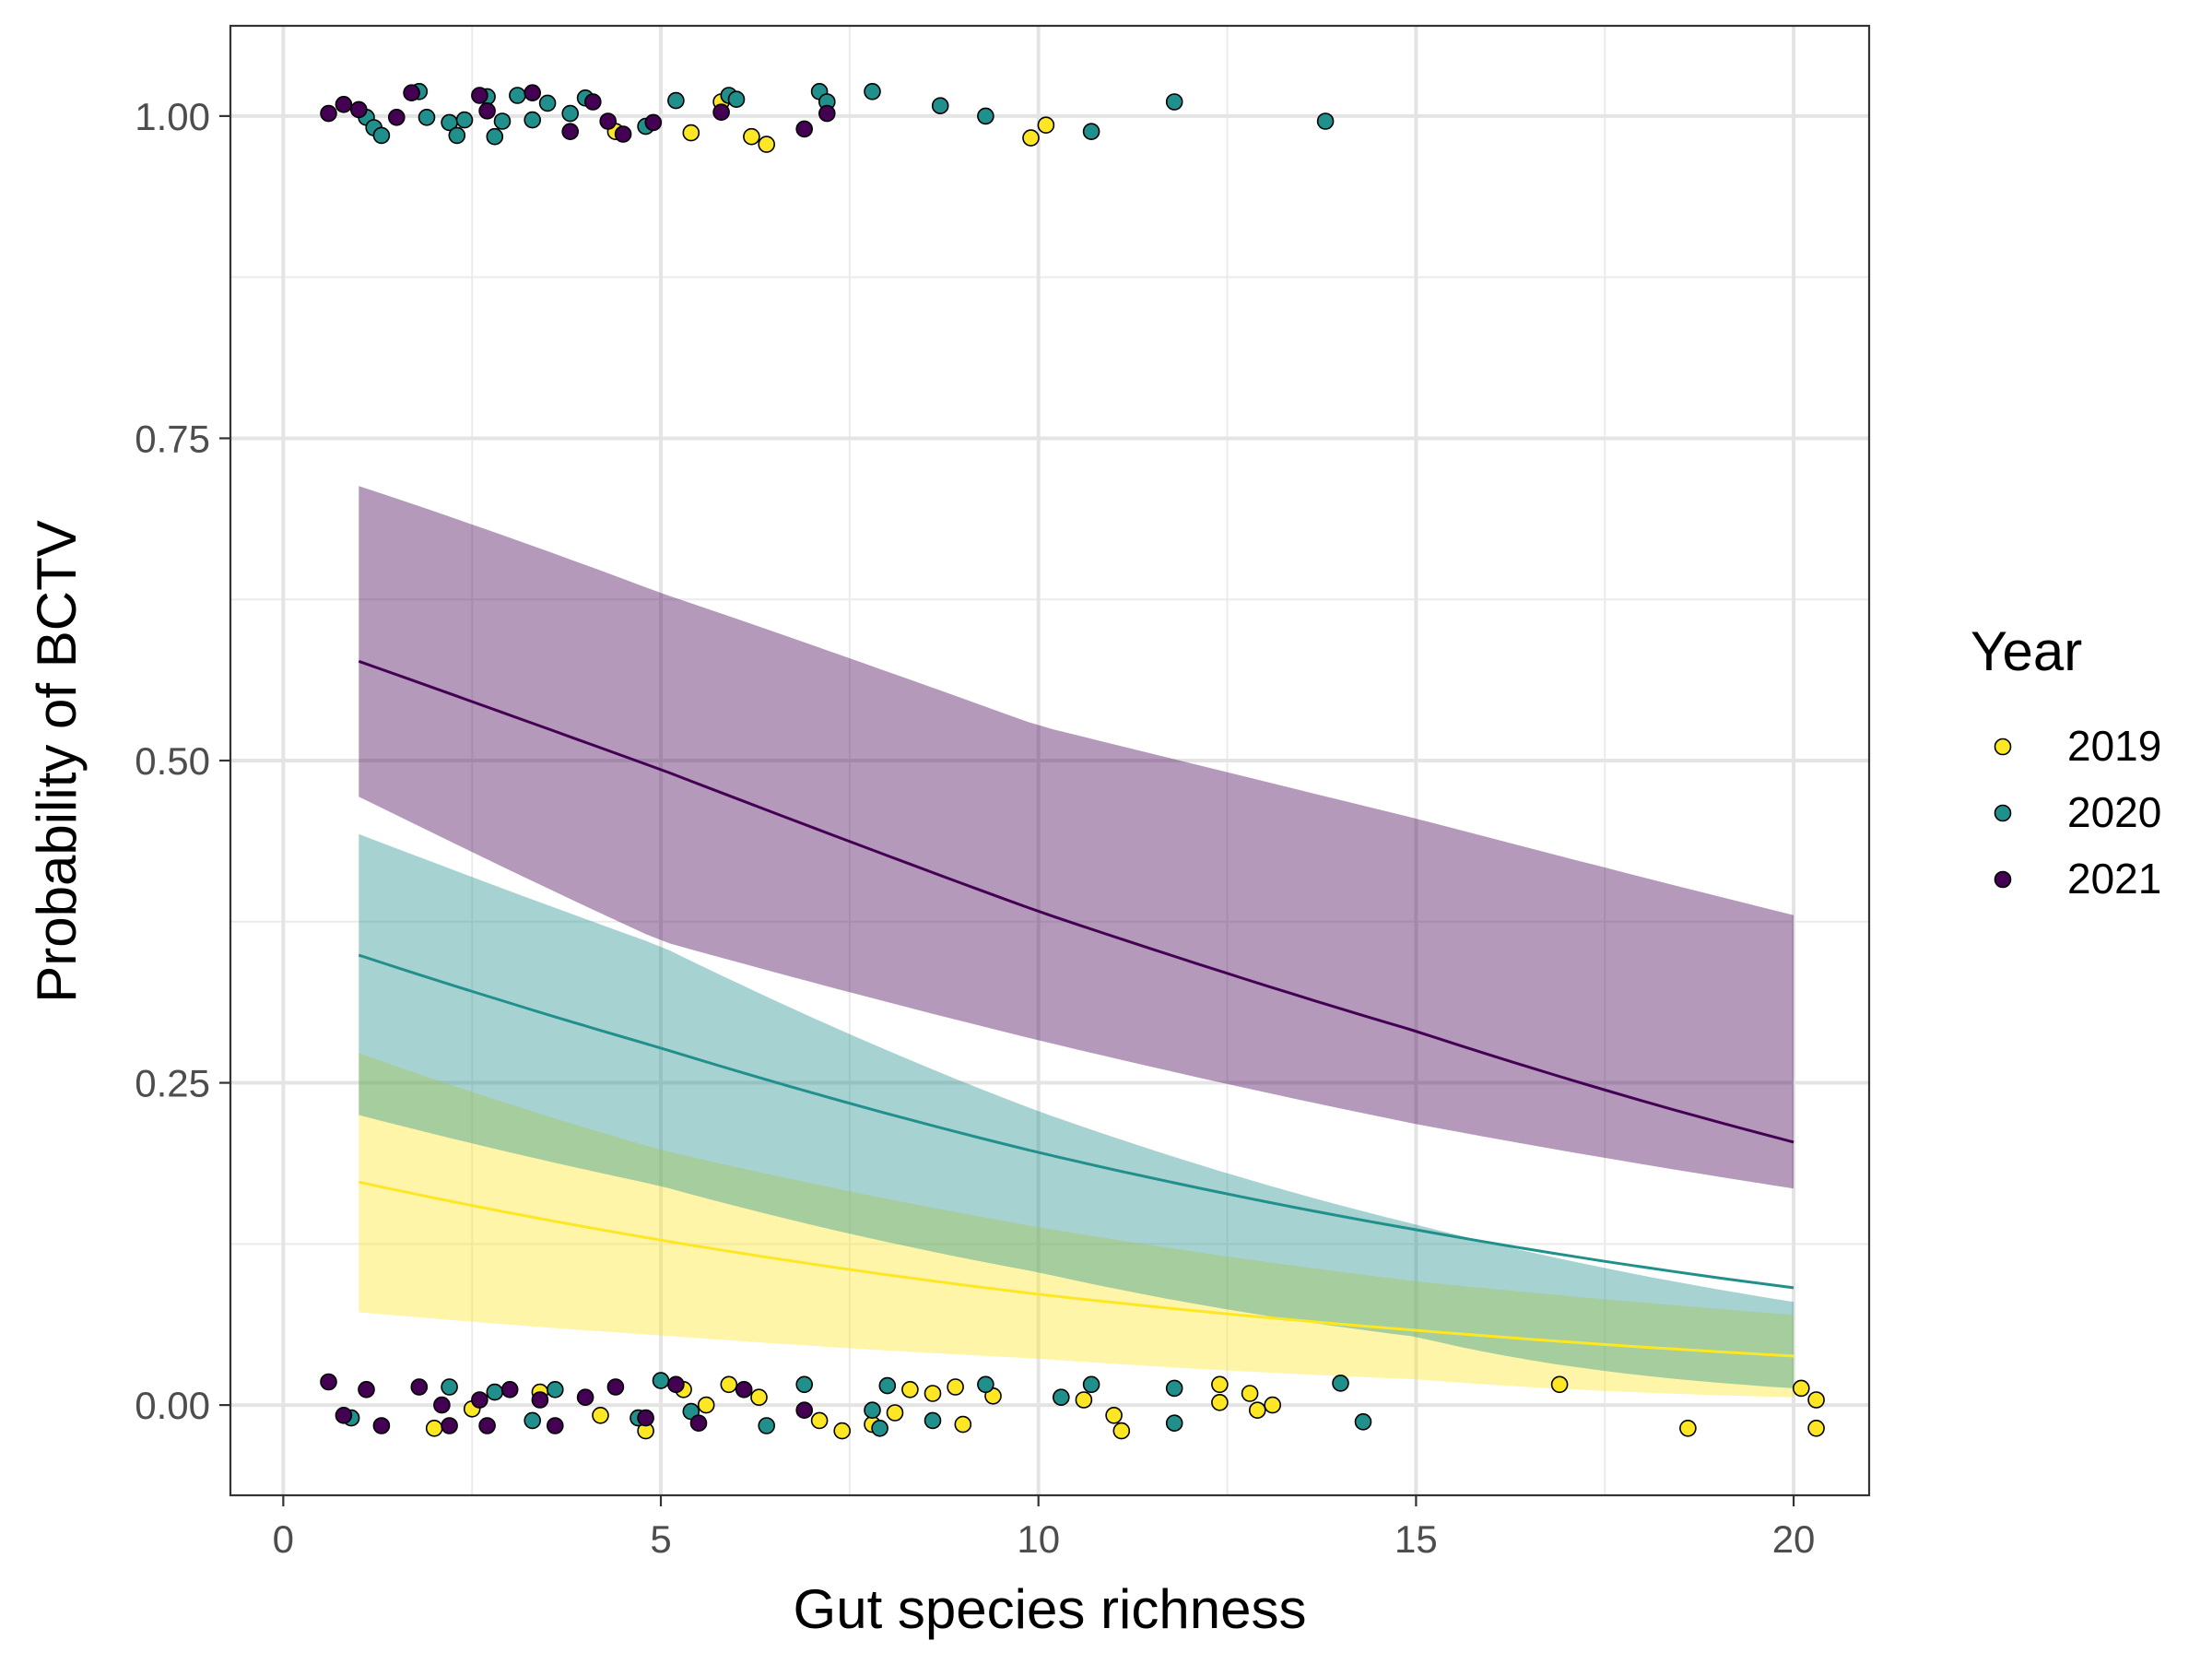 Image resolution: width=2212 pixels, height=1664 pixels. I want to click on y-axis-title: Probability of BCTV, so click(57, 761).